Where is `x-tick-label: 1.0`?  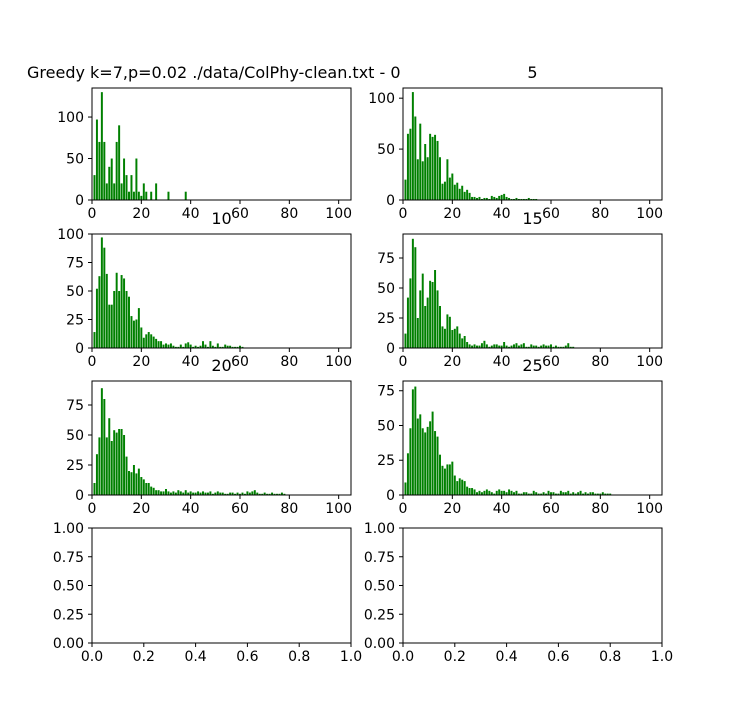 x-tick-label: 1.0 is located at coordinates (351, 657).